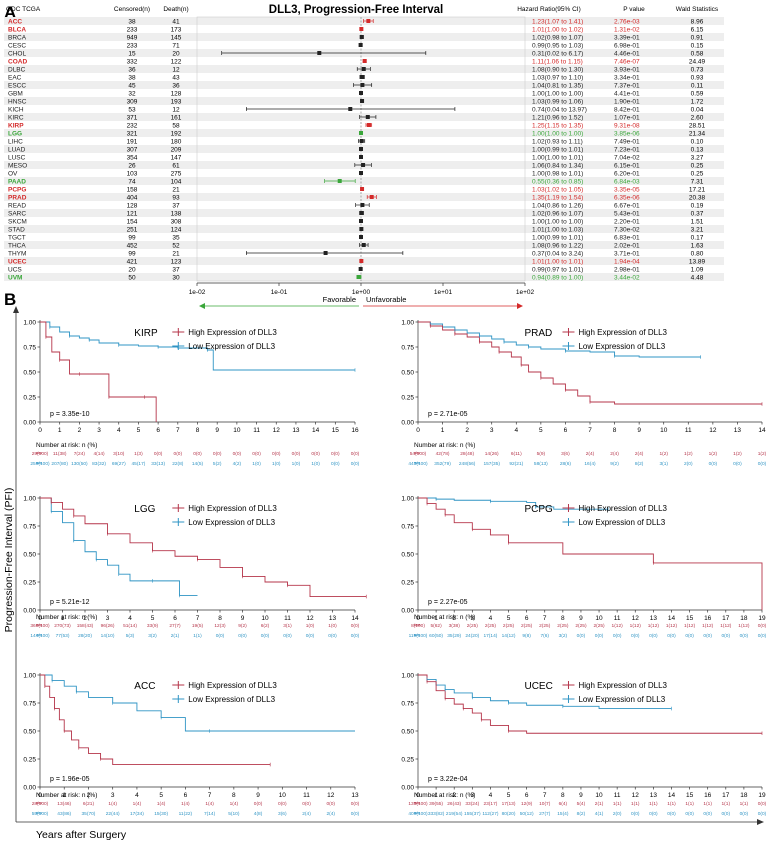 The image size is (770, 863). Describe the element at coordinates (545, 804) in the screenshot. I see `at-risk-high-value: 10(7)` at that location.